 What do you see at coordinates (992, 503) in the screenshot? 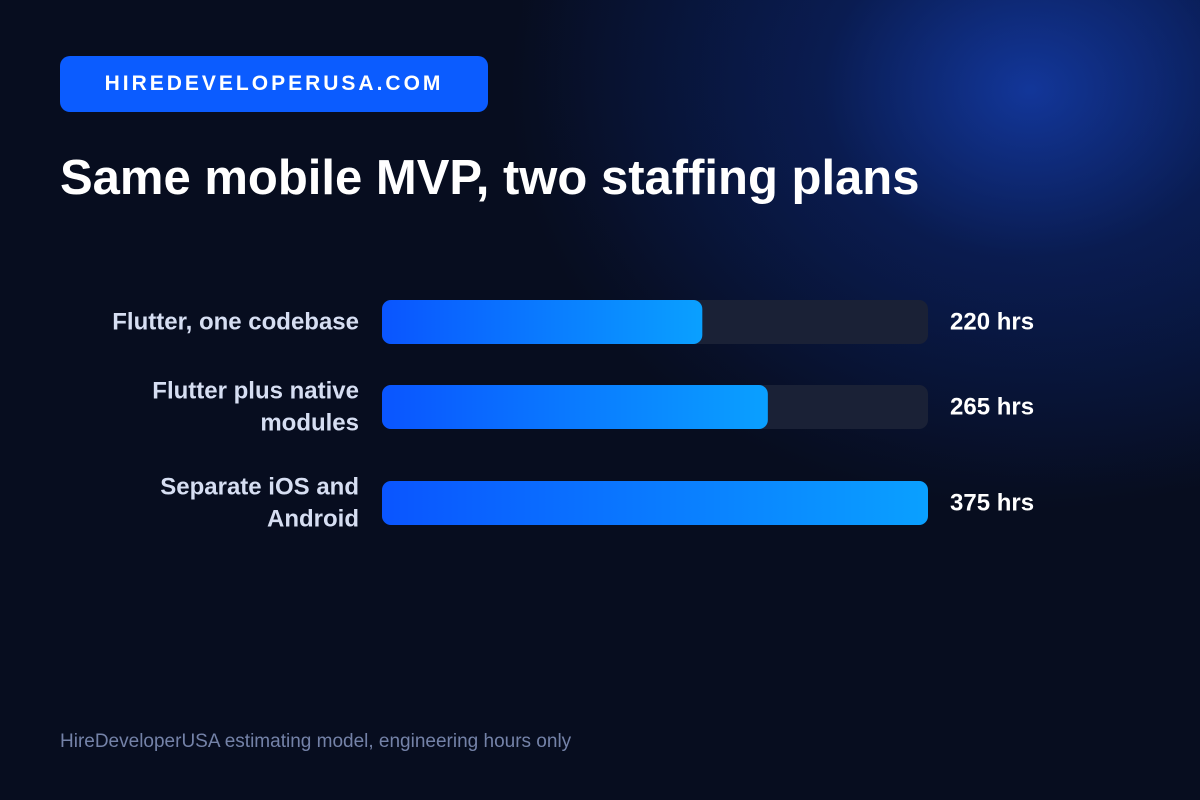
I see `value-label: 375 hrs` at bounding box center [992, 503].